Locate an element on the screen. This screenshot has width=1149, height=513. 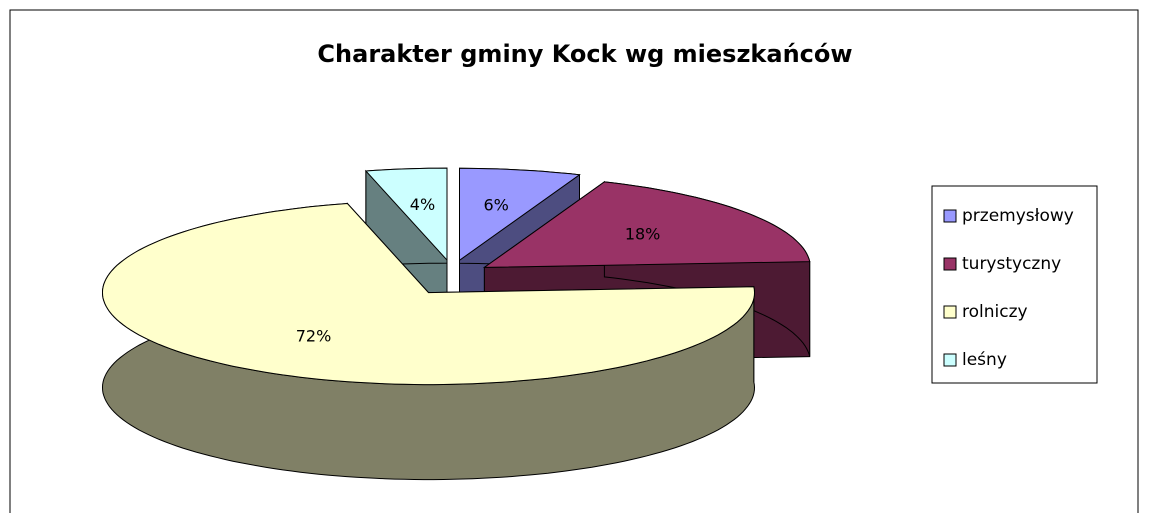
legend-label: przemysłowy is located at coordinates (1018, 216).